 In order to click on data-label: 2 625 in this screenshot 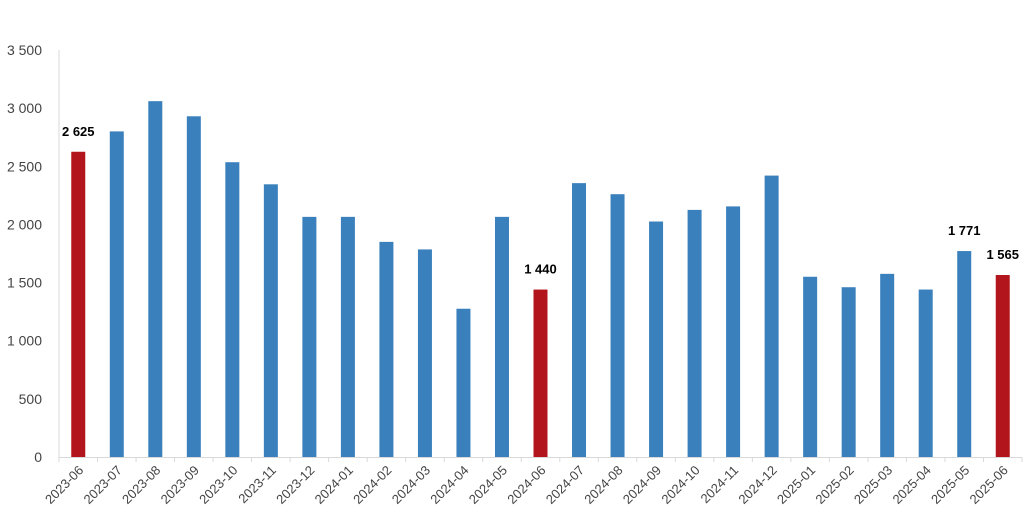, I will do `click(78, 131)`.